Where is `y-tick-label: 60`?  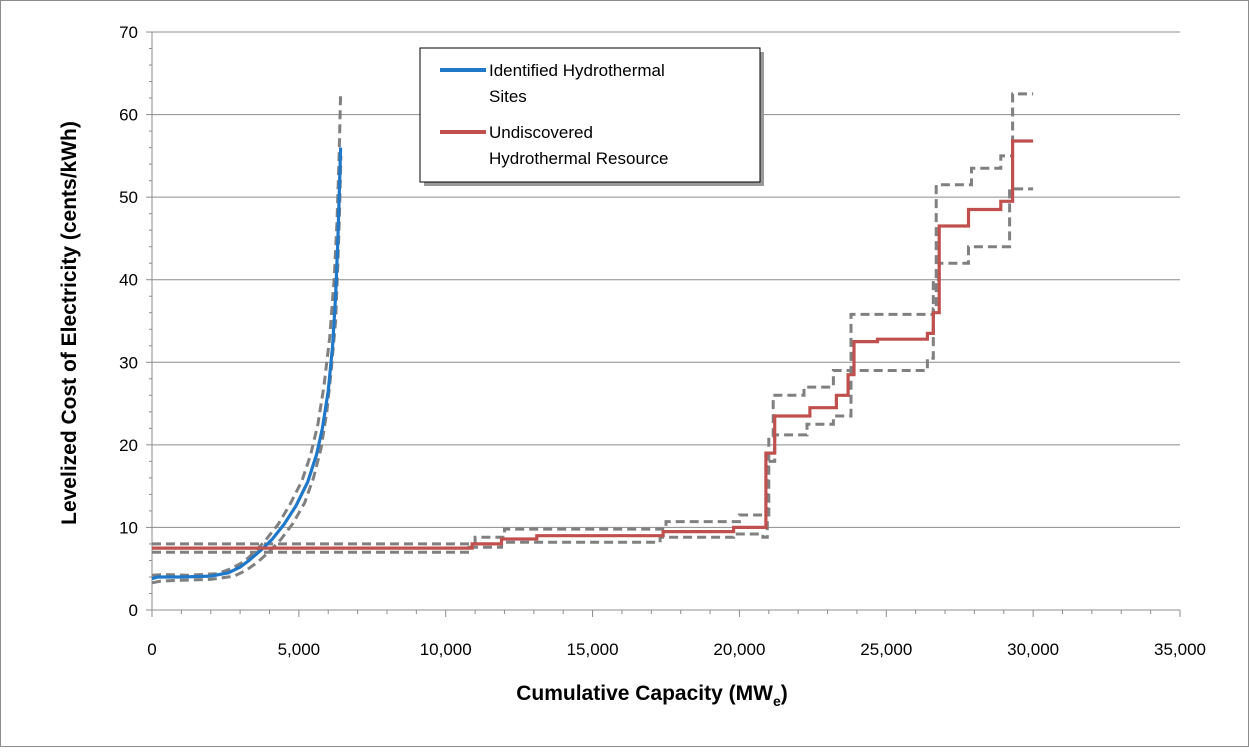
y-tick-label: 60 is located at coordinates (128, 115).